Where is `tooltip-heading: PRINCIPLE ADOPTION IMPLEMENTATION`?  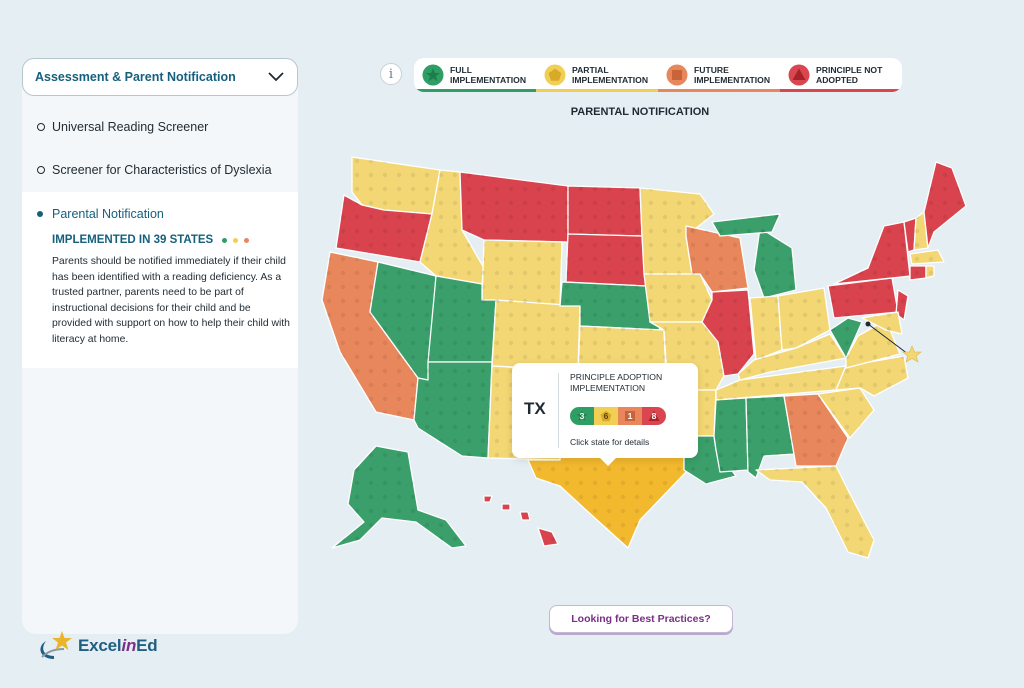 tooltip-heading: PRINCIPLE ADOPTION IMPLEMENTATION is located at coordinates (616, 382).